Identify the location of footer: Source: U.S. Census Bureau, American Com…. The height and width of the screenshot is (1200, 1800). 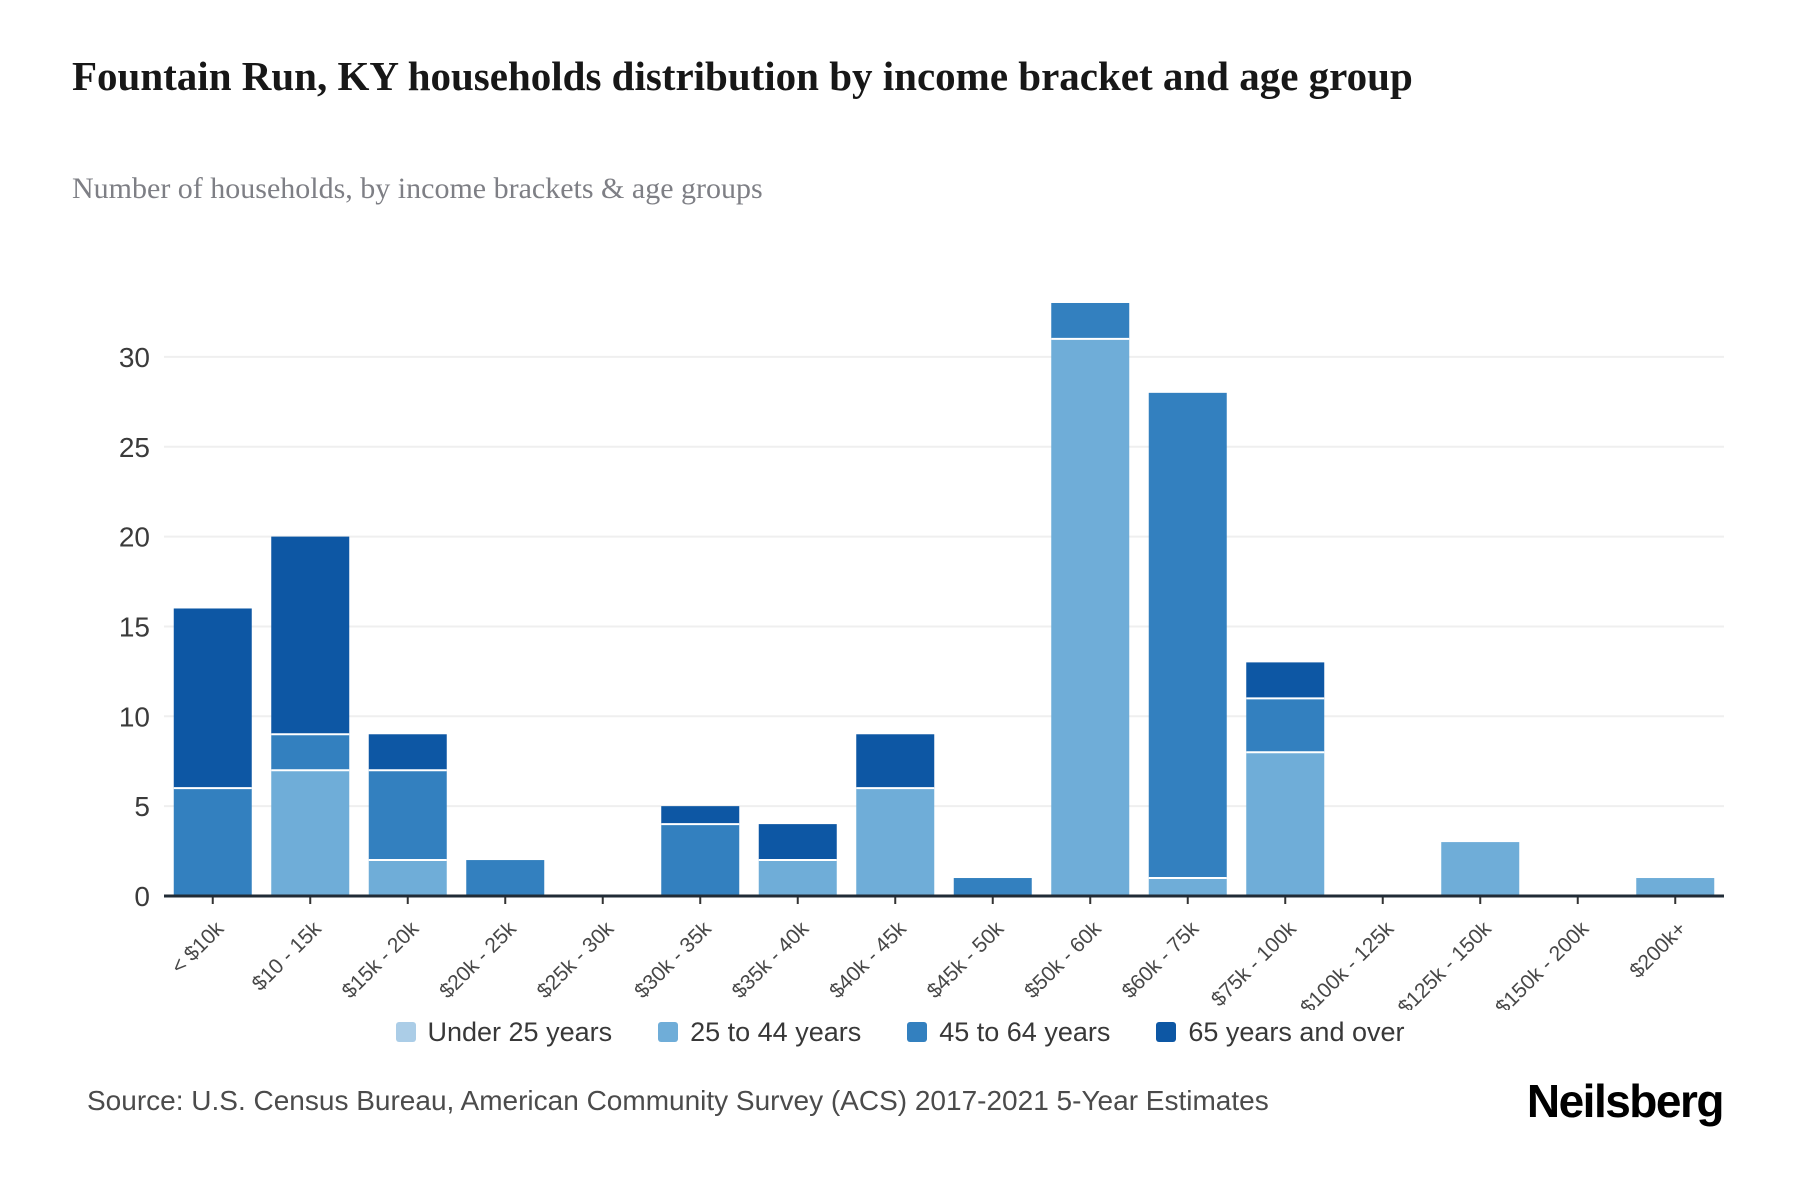
(906, 1101).